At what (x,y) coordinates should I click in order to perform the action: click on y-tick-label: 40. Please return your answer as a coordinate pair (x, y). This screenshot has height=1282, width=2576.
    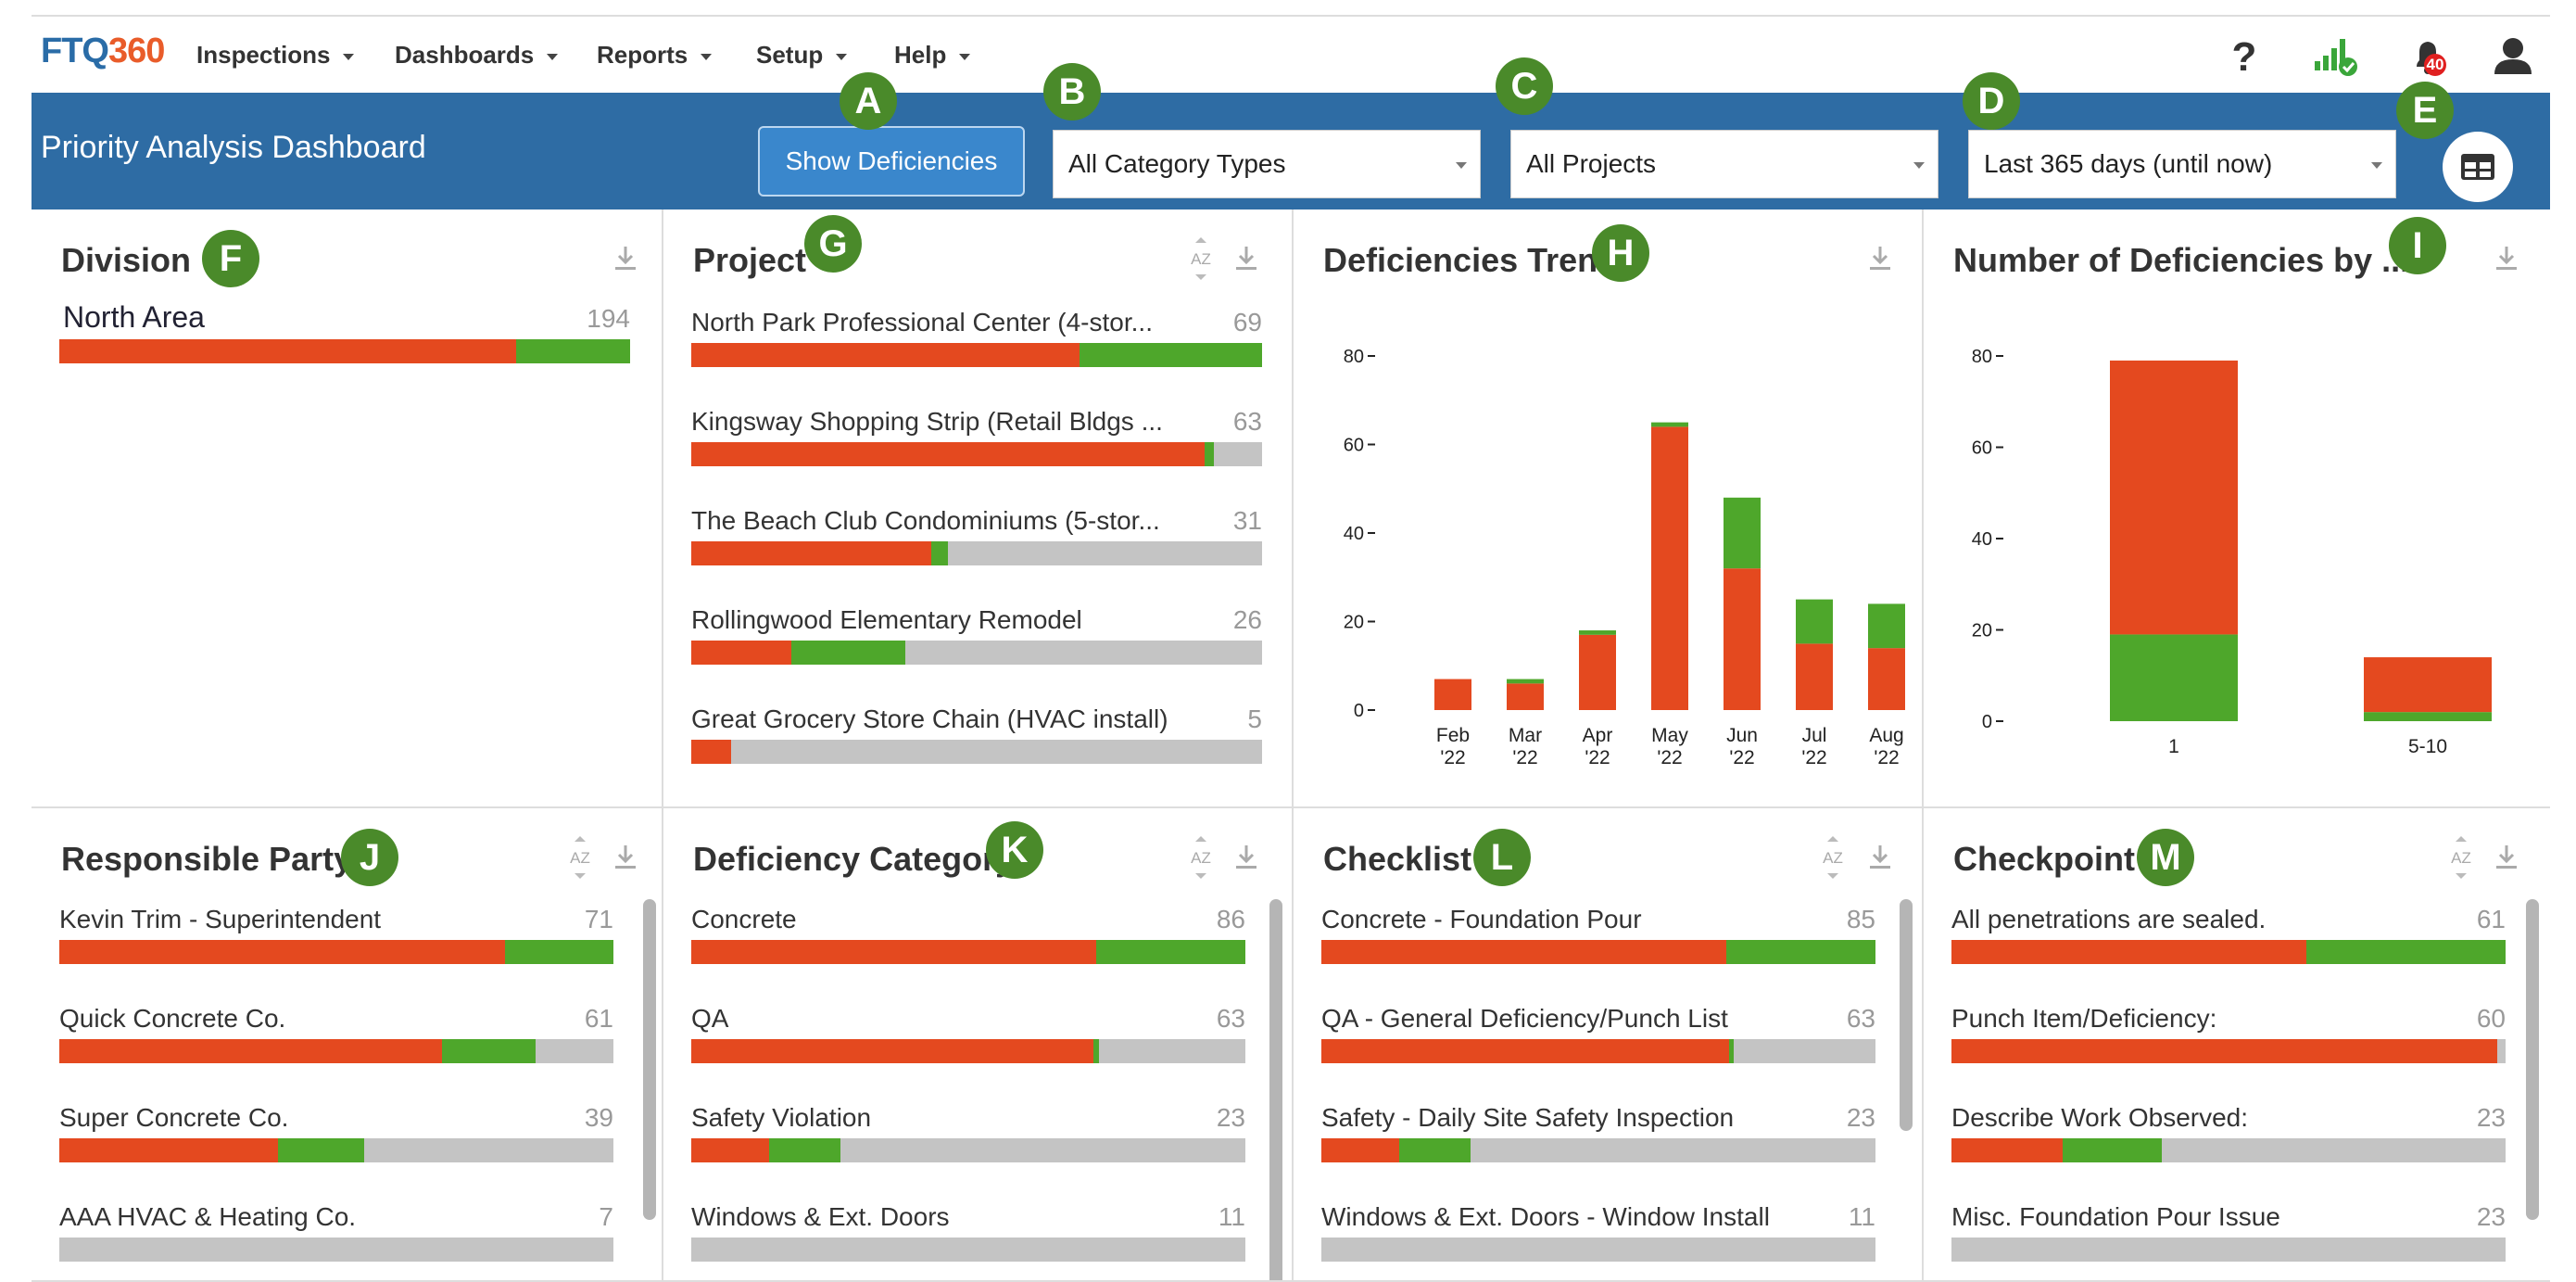
    Looking at the image, I should click on (1354, 534).